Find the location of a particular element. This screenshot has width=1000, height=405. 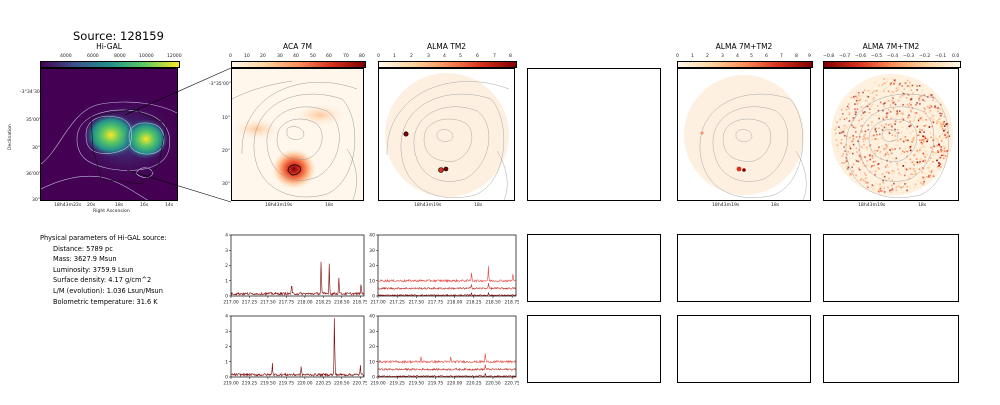

cbar-tick: 9 is located at coordinates (809, 56).